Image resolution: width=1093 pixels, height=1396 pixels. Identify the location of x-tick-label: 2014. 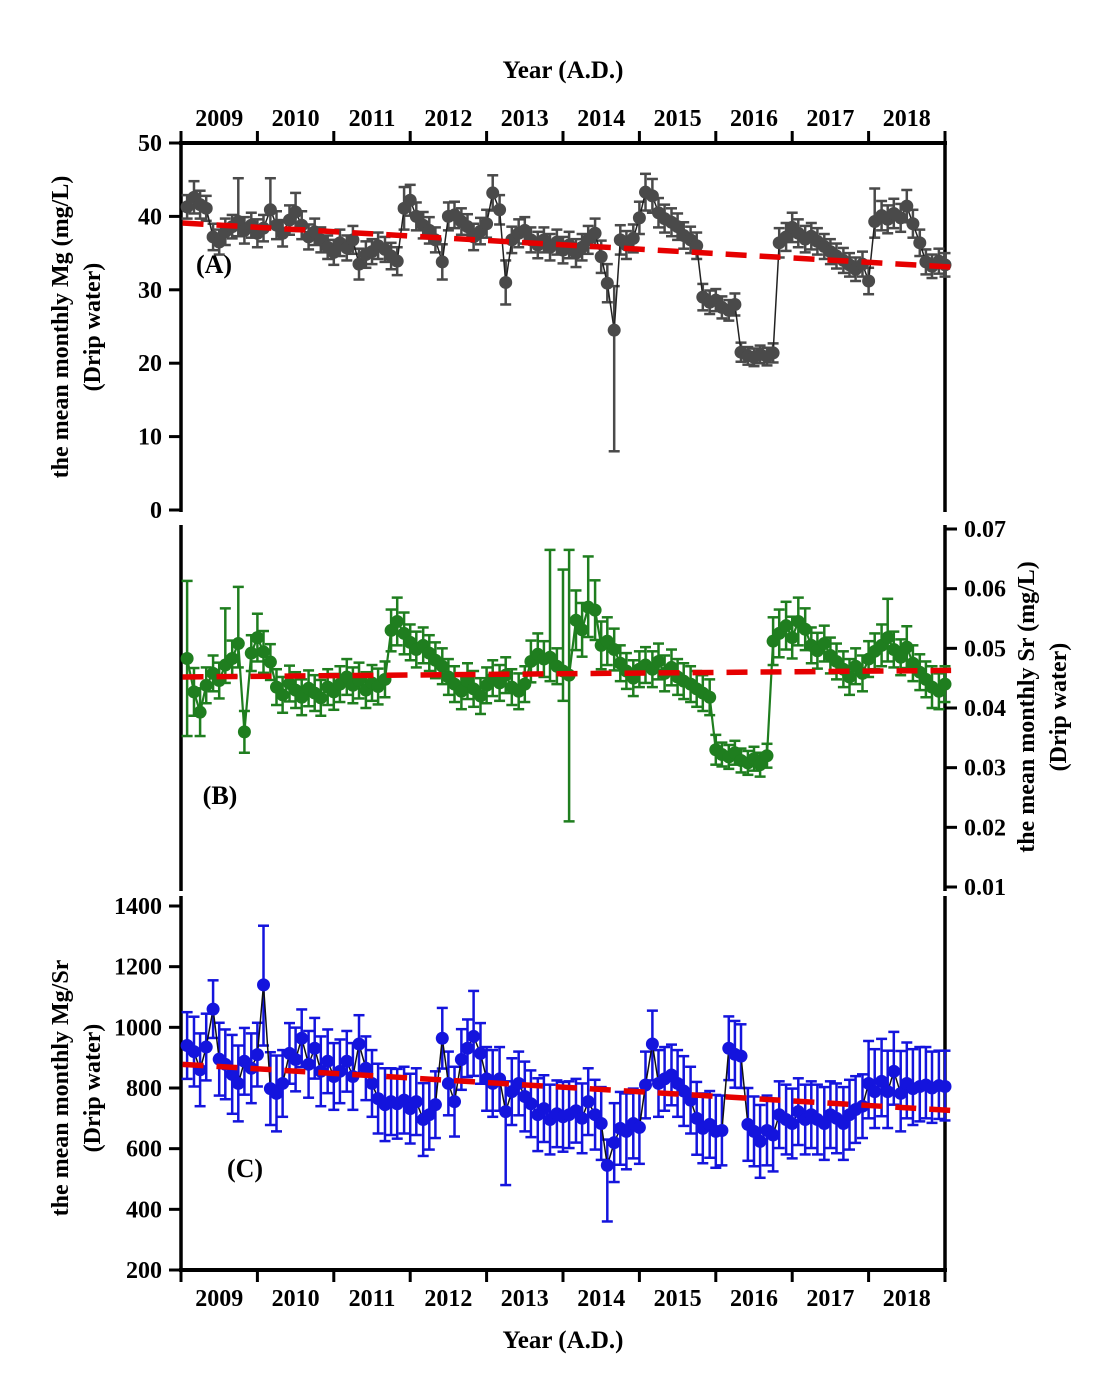
(601, 1299).